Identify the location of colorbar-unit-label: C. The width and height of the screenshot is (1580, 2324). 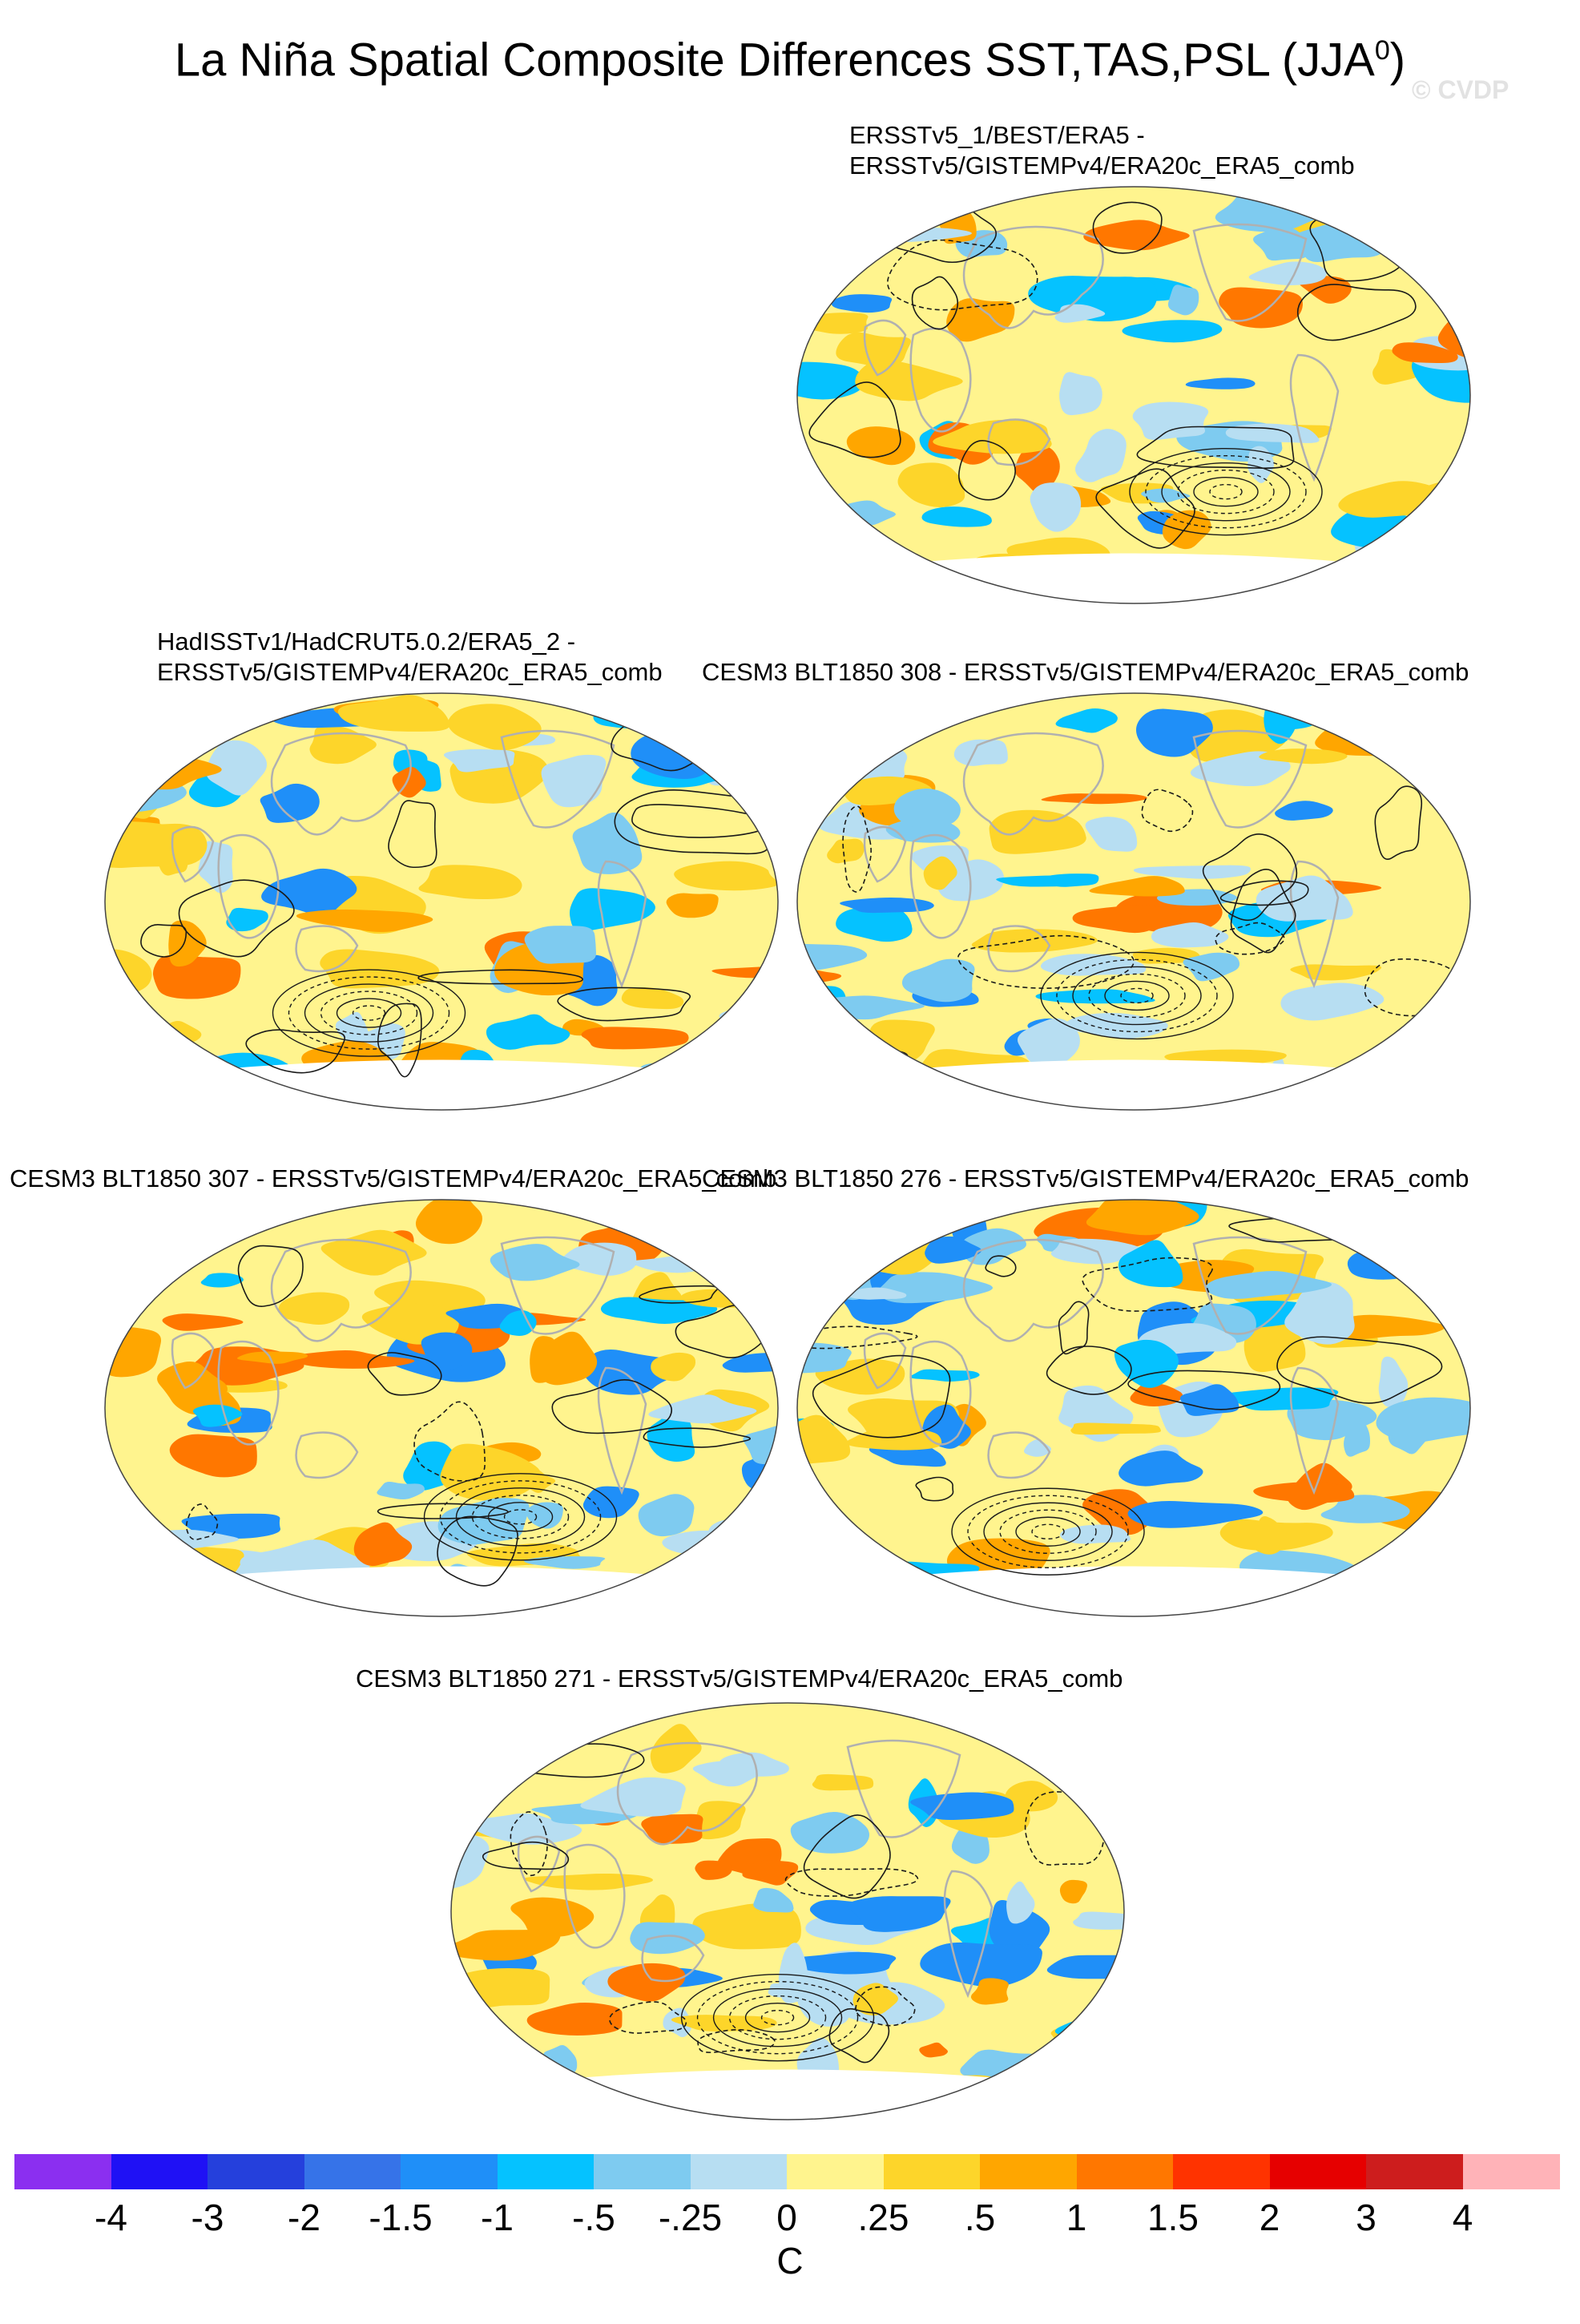
(790, 2261).